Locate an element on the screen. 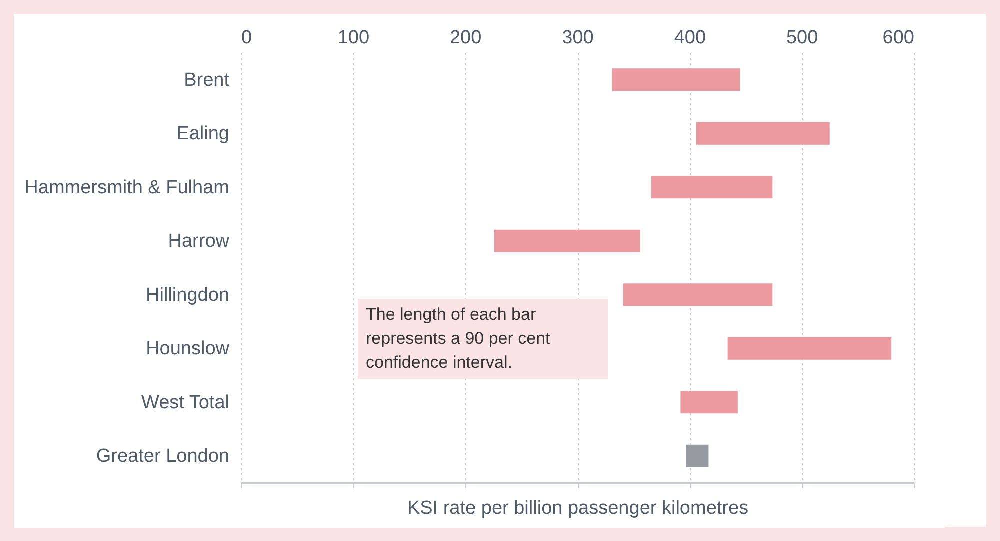 Image resolution: width=1000 pixels, height=541 pixels. x-tick-label: 600 is located at coordinates (898, 38).